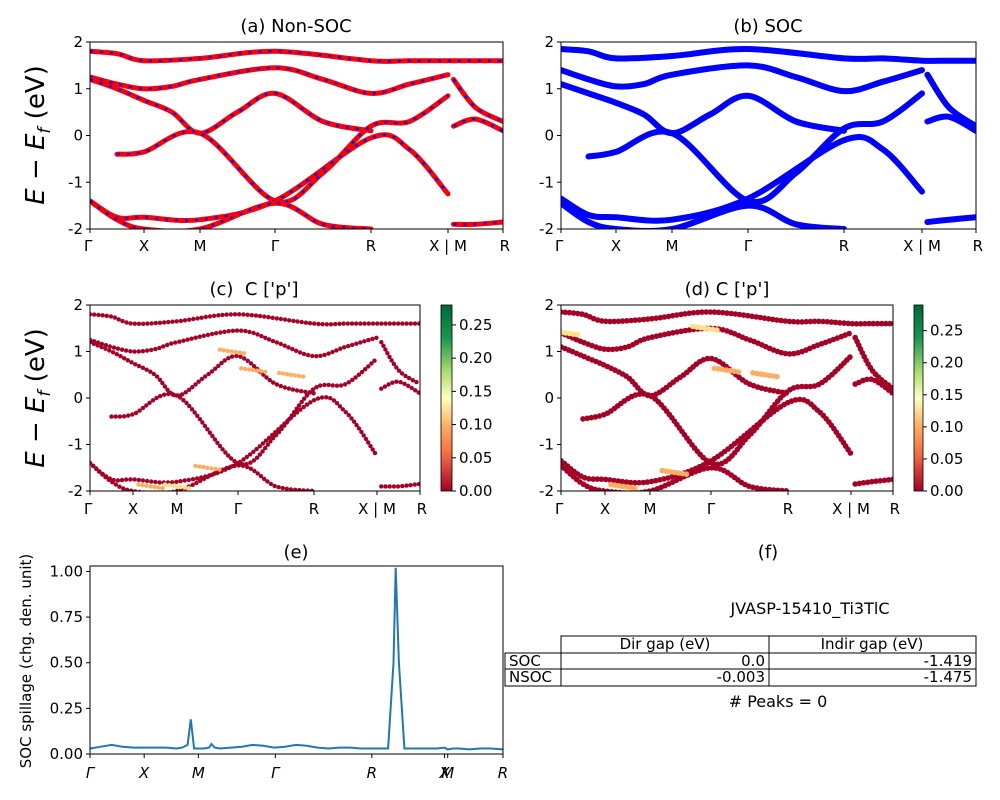 The width and height of the screenshot is (1000, 800). What do you see at coordinates (177, 509) in the screenshot?
I see `xtick-label: M` at bounding box center [177, 509].